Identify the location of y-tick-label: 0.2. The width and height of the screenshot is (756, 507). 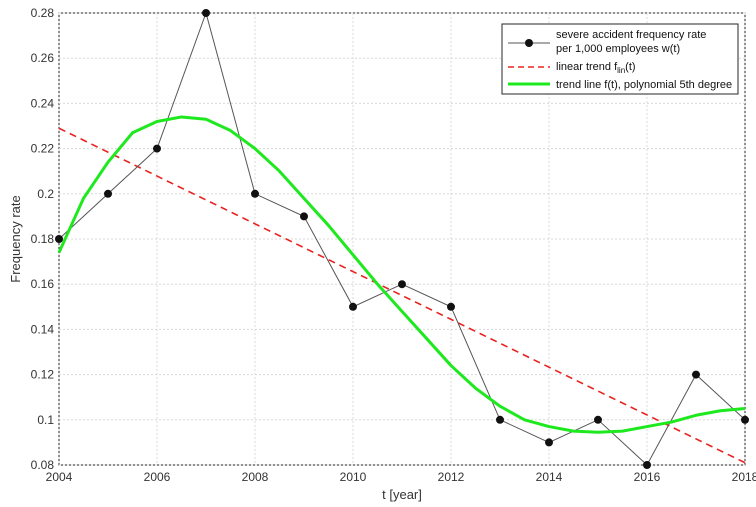
(45, 194).